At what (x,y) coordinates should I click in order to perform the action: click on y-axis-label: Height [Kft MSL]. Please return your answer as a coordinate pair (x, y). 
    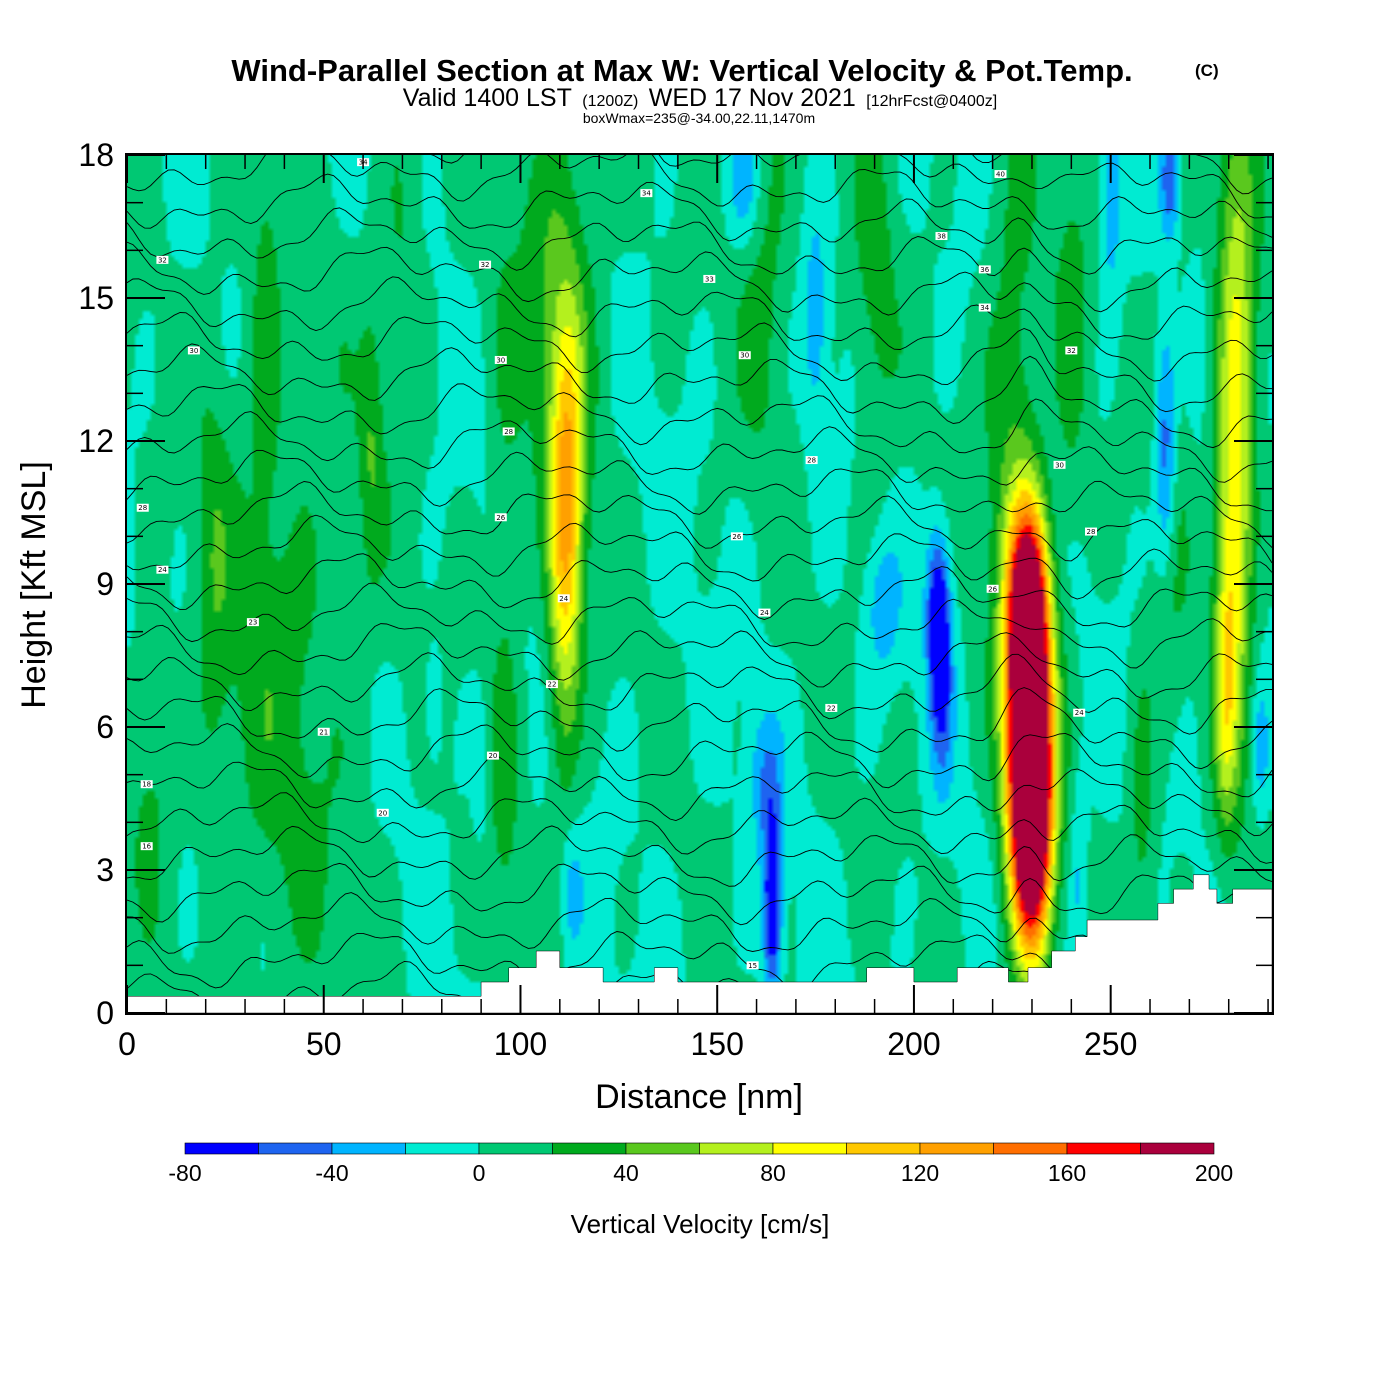
    Looking at the image, I should click on (34, 585).